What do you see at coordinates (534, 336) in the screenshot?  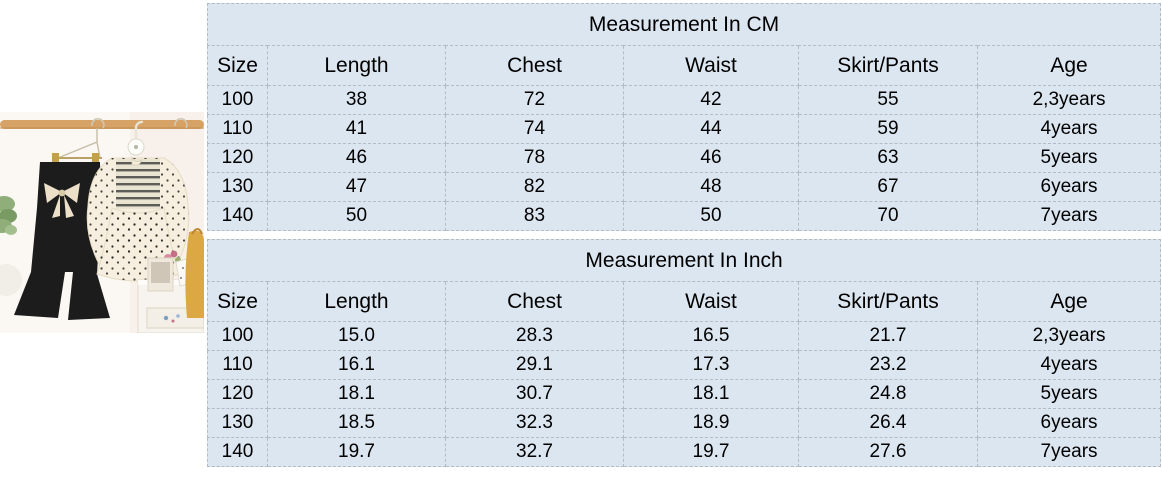 I see `cell-chest: 28.3` at bounding box center [534, 336].